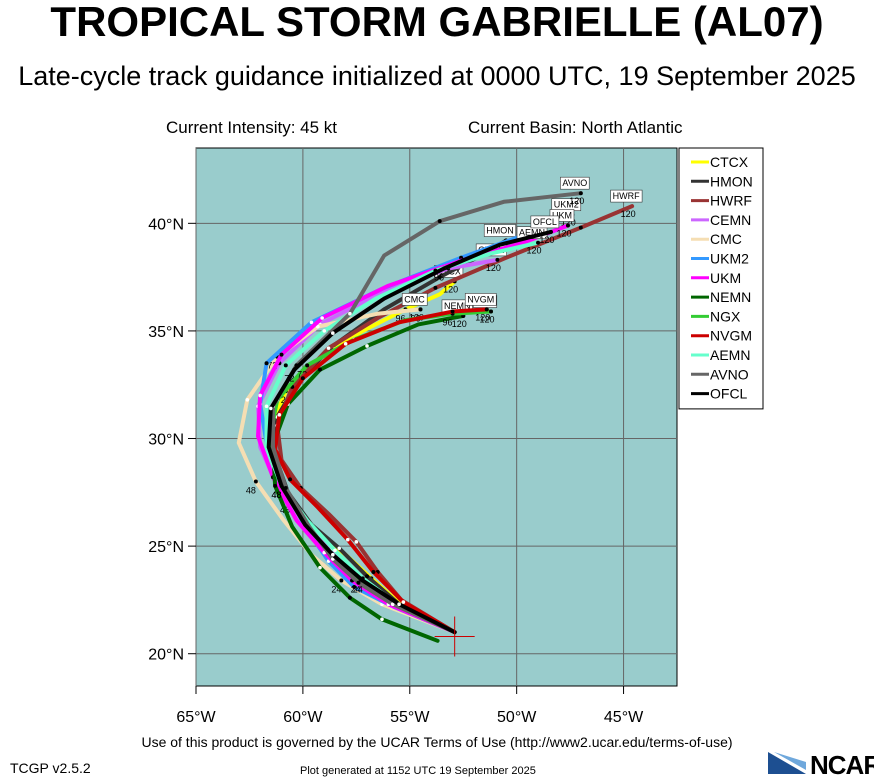  What do you see at coordinates (726, 239) in the screenshot?
I see `legend-entry-cmc: CMC` at bounding box center [726, 239].